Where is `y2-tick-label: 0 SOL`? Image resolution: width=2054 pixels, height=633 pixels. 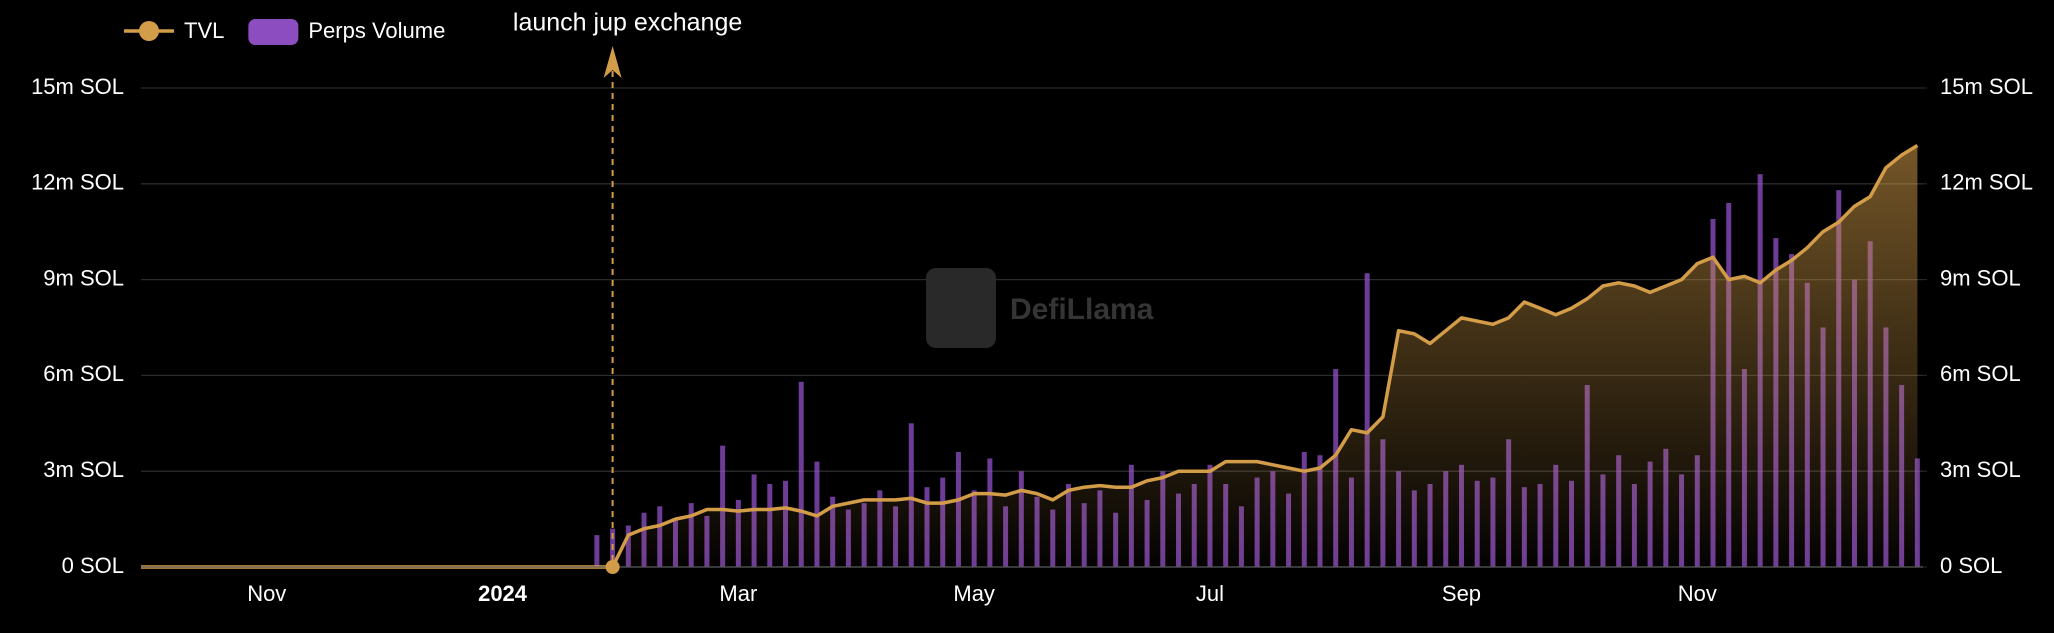
y2-tick-label: 0 SOL is located at coordinates (1971, 565).